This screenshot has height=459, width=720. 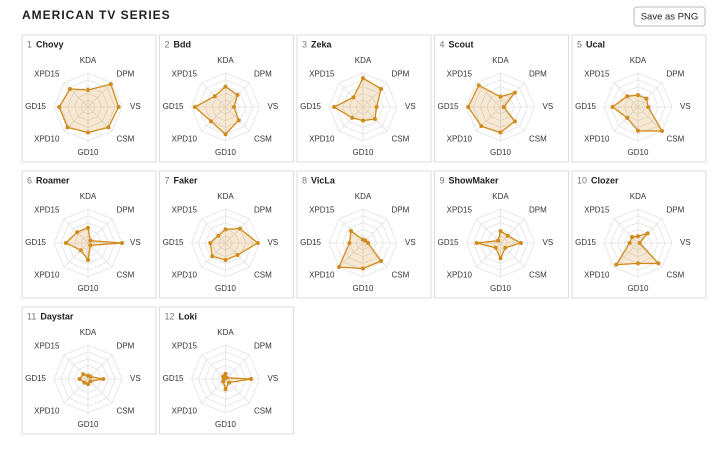 What do you see at coordinates (595, 44) in the screenshot?
I see `chart-title: Ucal` at bounding box center [595, 44].